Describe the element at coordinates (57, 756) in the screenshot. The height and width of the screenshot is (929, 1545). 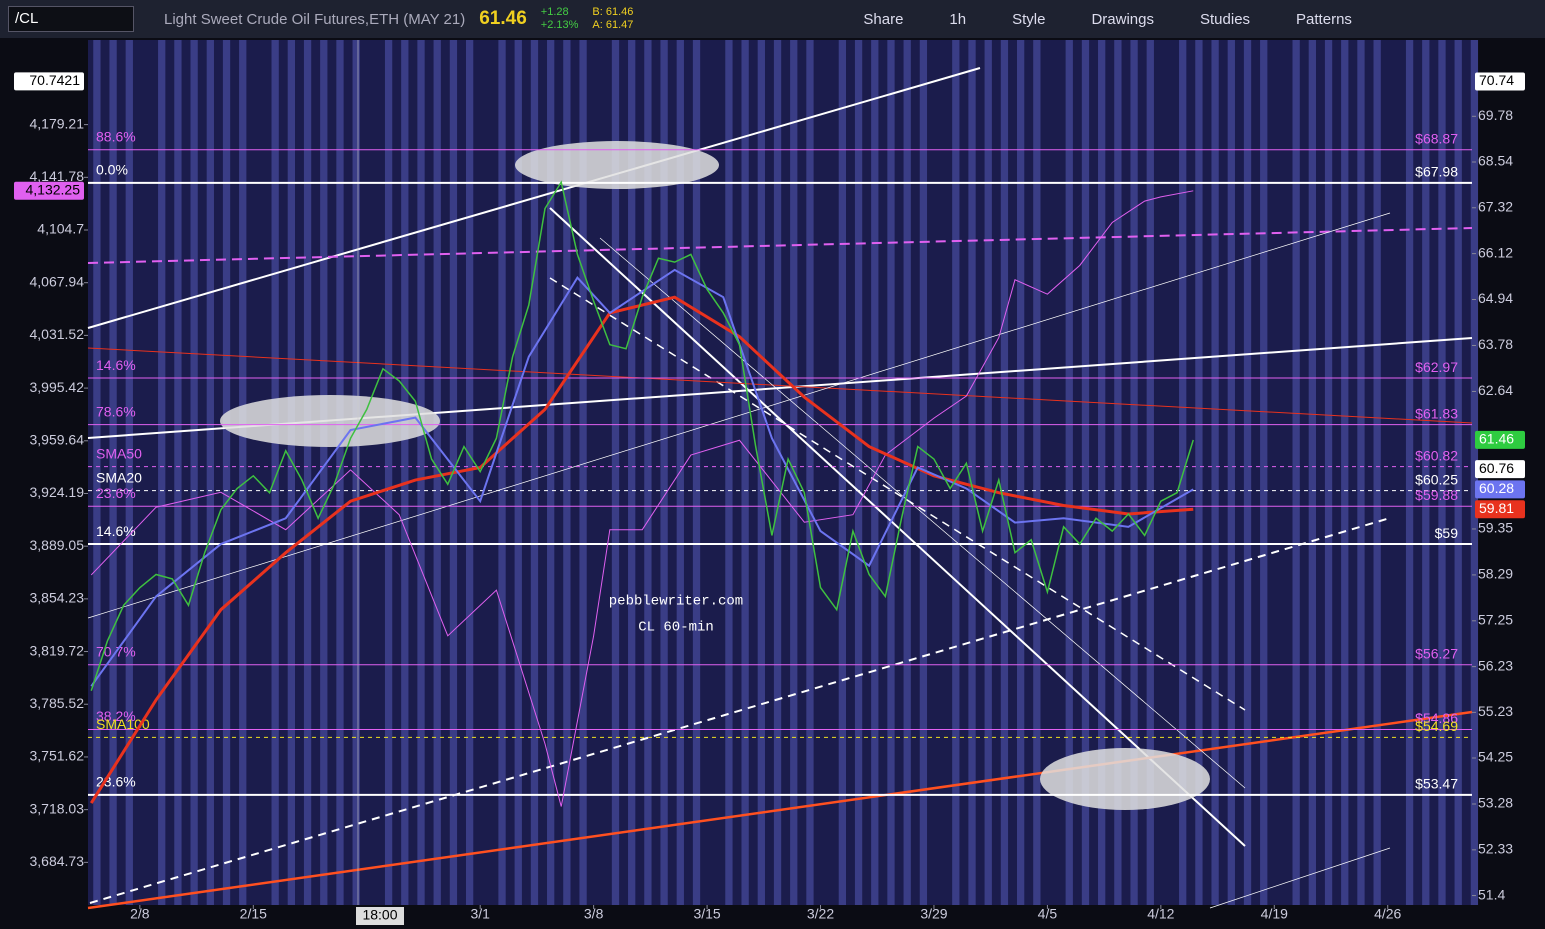
I see `y2-tick-label: 3,751.62` at that location.